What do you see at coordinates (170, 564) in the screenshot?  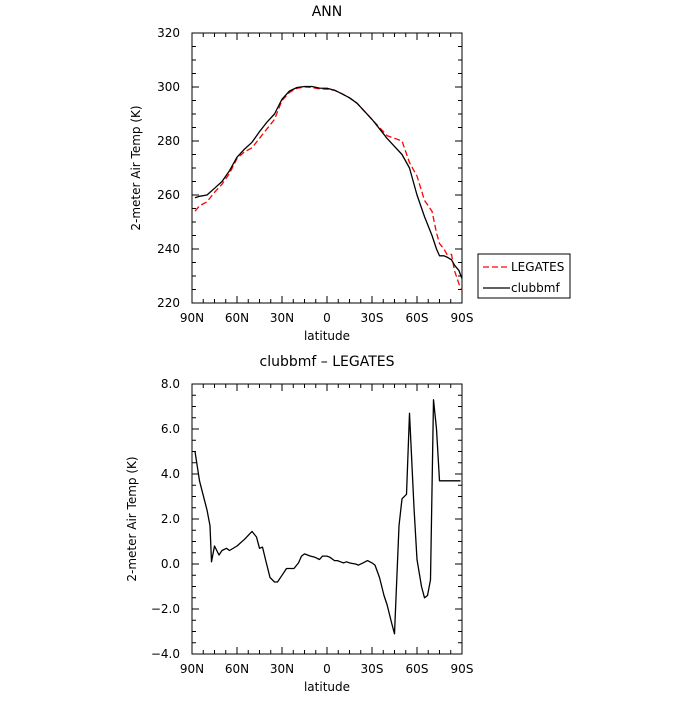 I see `y-tick-label: 0.0` at bounding box center [170, 564].